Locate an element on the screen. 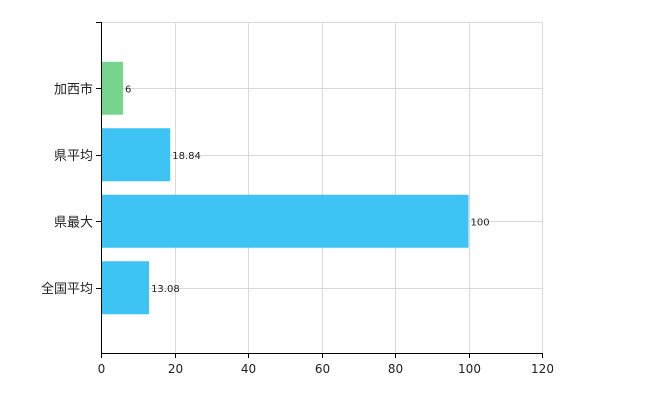 The height and width of the screenshot is (404, 650). x-tick-label: 80 is located at coordinates (395, 369).